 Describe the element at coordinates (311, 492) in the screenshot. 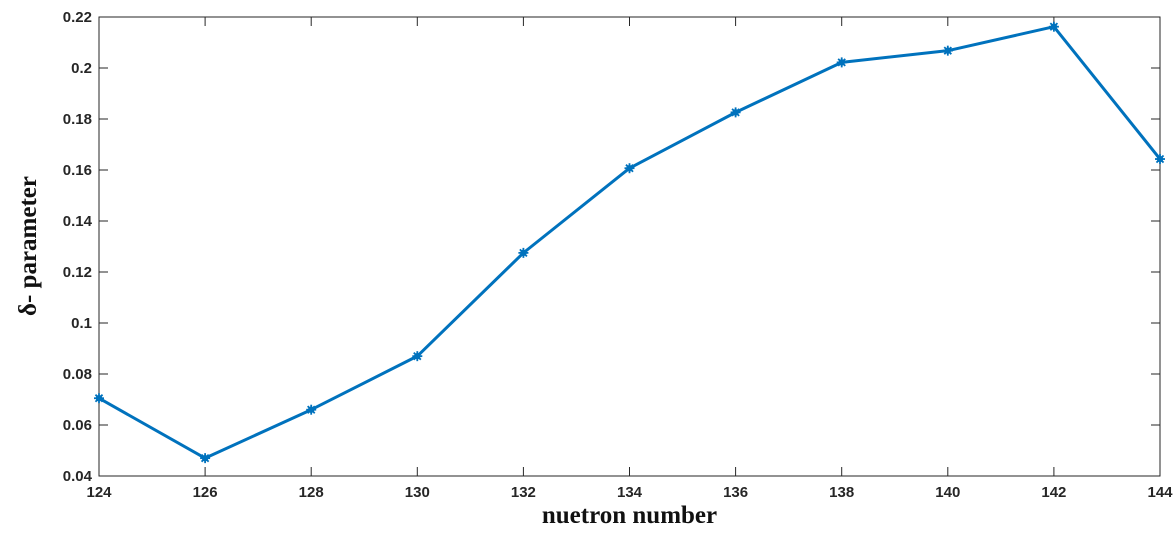

I see `x-tick-label: 128` at that location.